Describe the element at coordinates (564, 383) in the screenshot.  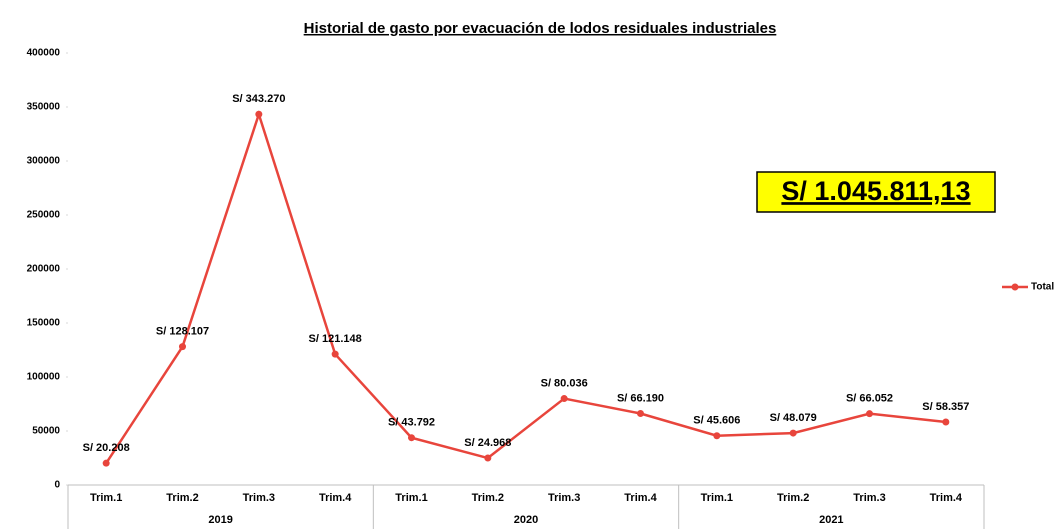
I see `data-label: S/ 80.036` at that location.